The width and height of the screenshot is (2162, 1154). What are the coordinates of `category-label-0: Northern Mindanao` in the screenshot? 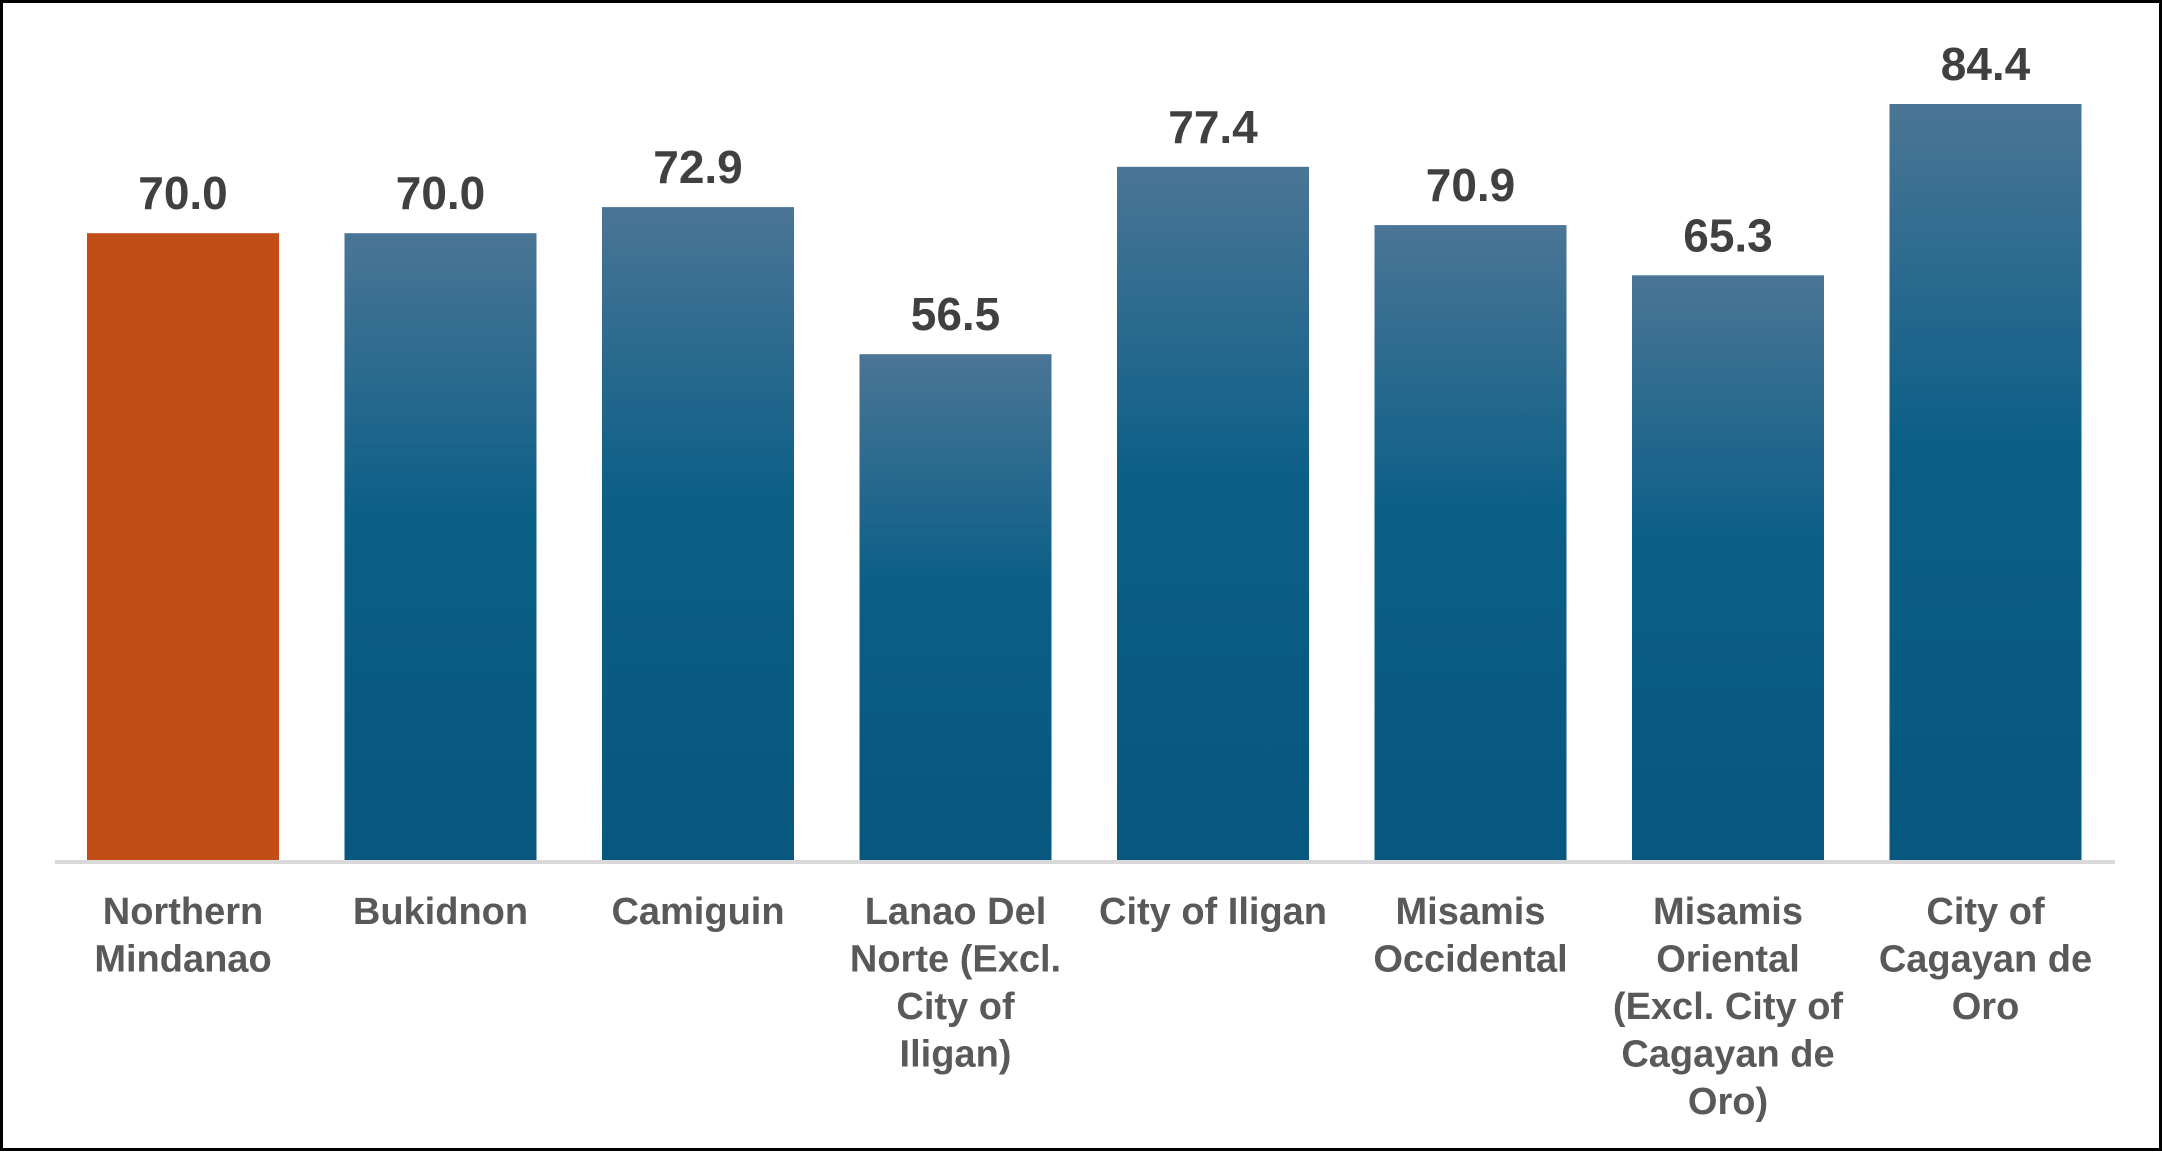 It's located at (182, 936).